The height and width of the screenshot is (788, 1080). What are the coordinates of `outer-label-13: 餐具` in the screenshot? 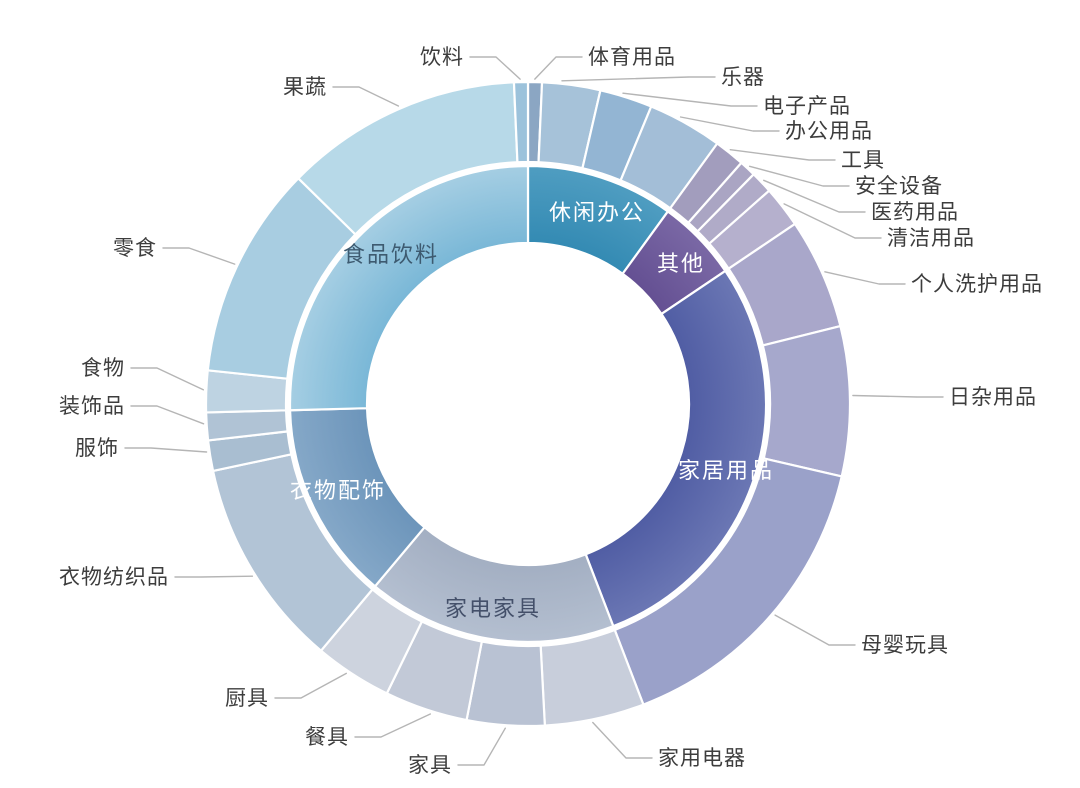 It's located at (327, 737).